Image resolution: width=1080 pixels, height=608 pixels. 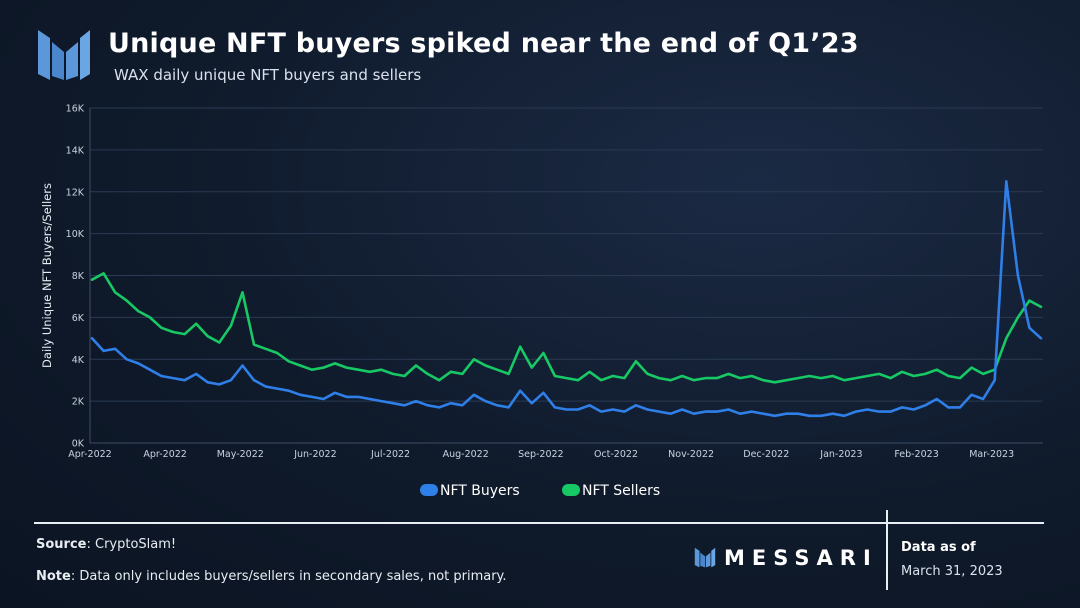 What do you see at coordinates (938, 547) in the screenshot?
I see `data-as-of-label: Data as of` at bounding box center [938, 547].